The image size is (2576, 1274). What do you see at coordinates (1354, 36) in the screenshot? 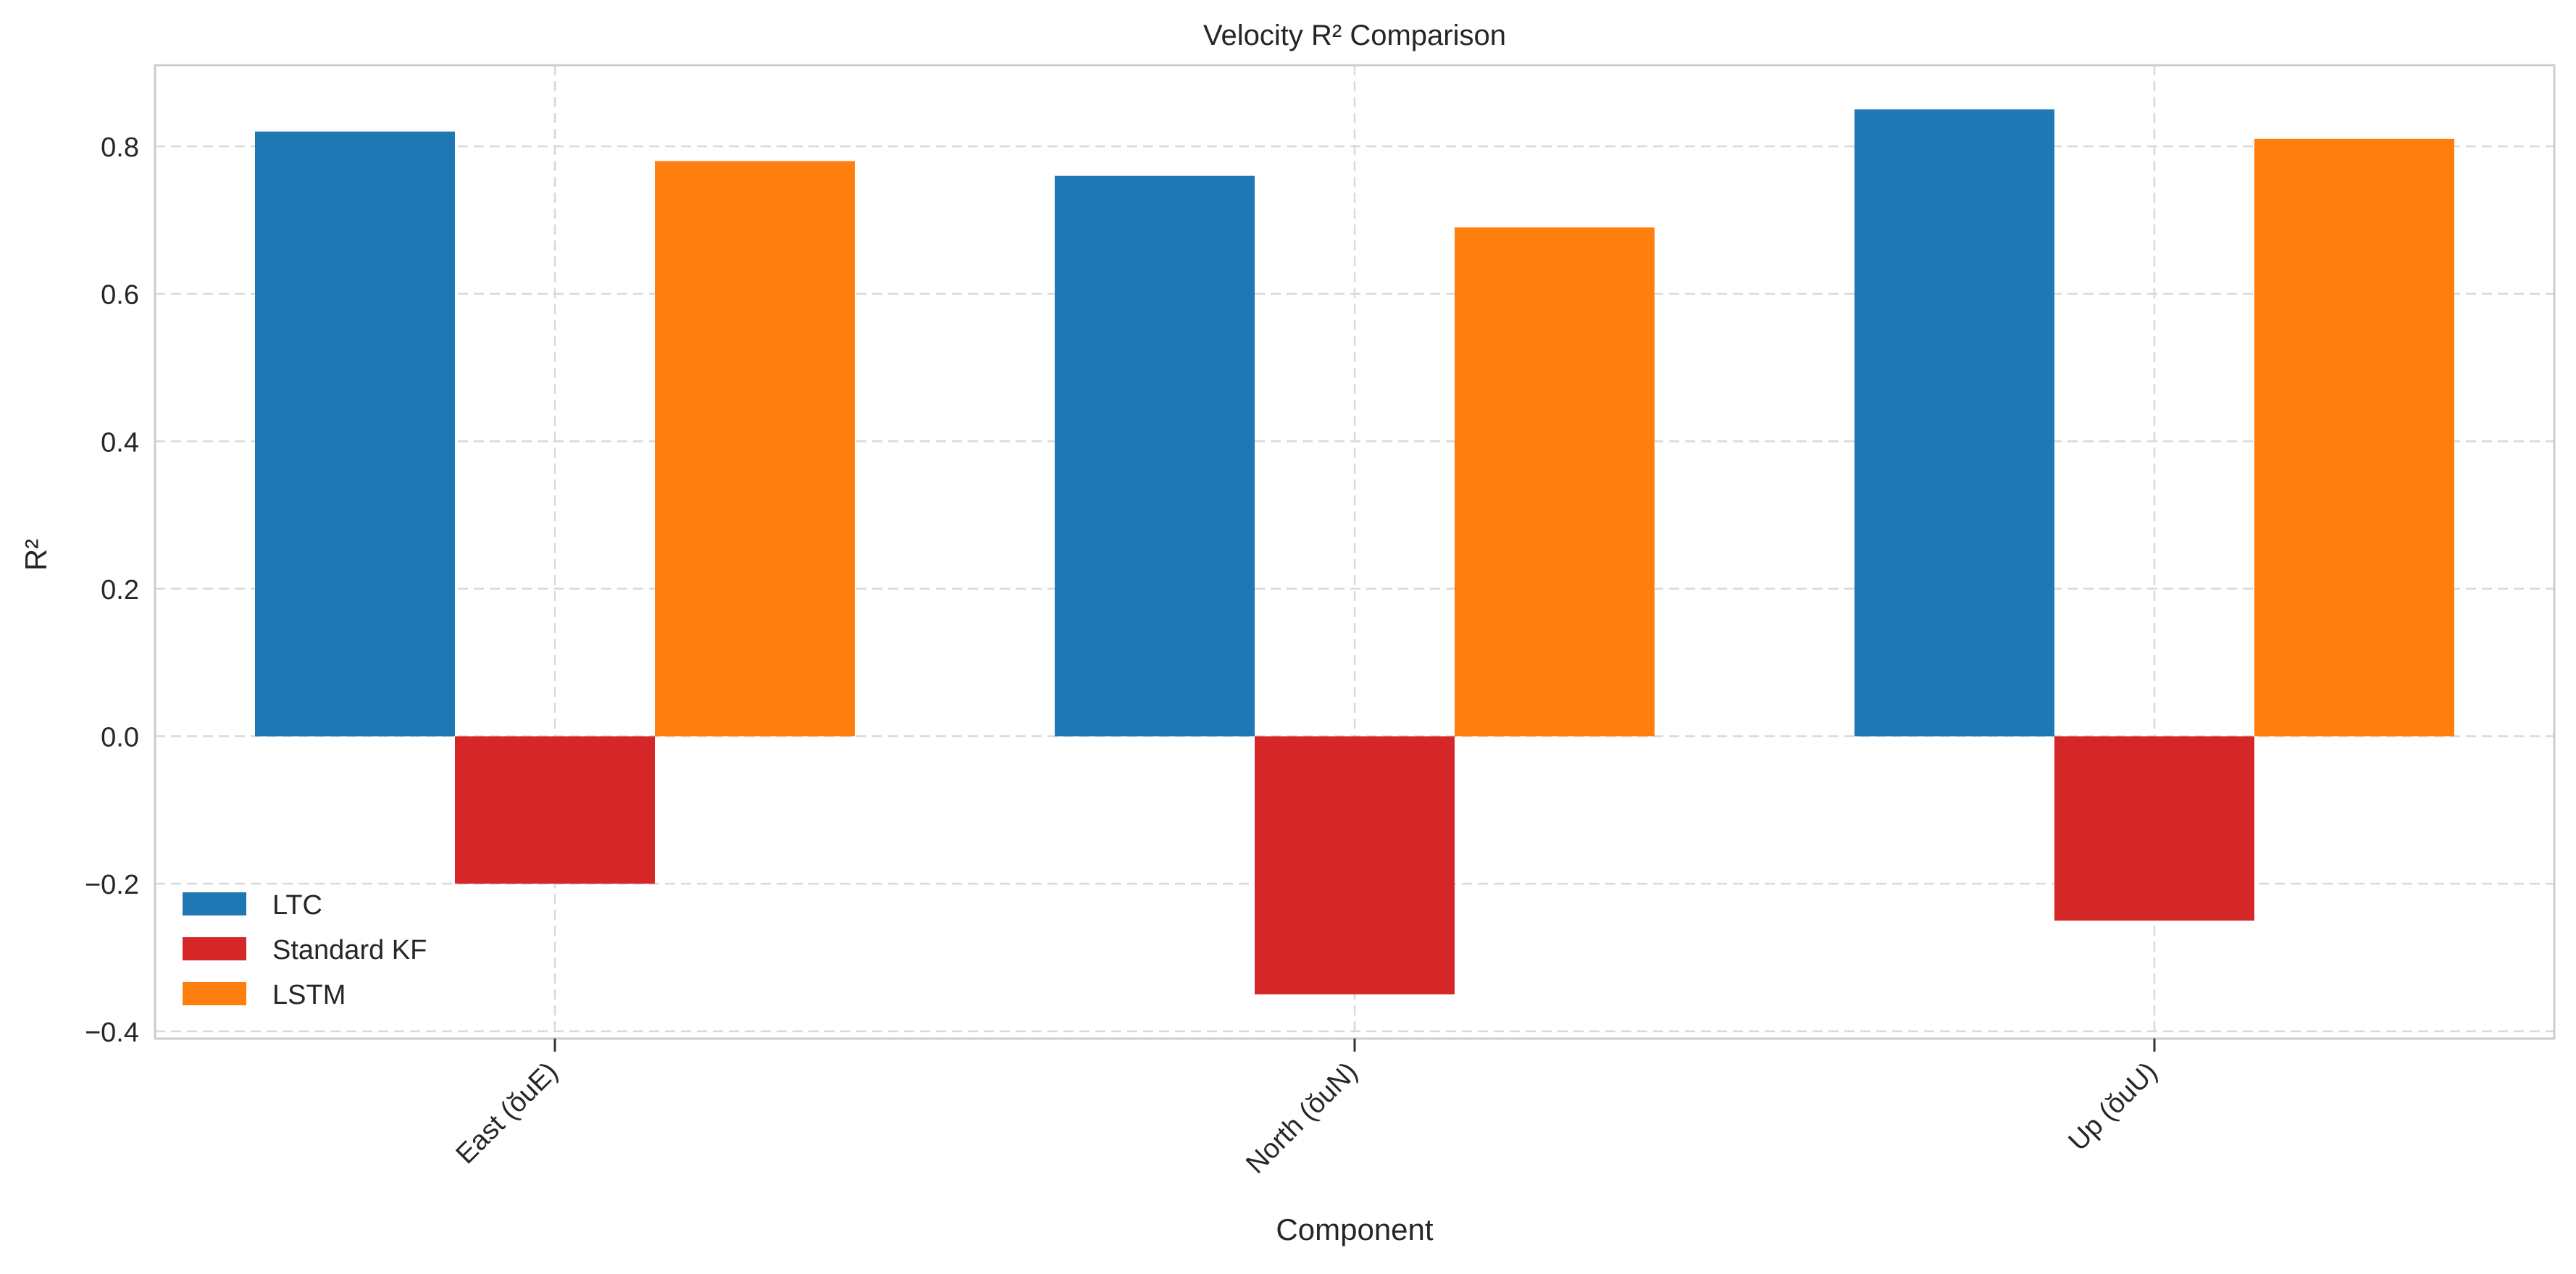
I see `chart-title: Velocity R² Comparison` at bounding box center [1354, 36].